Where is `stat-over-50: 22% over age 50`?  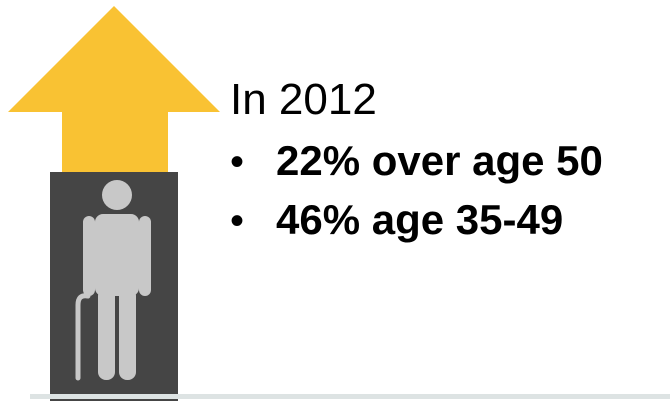
stat-over-50: 22% over age 50 is located at coordinates (439, 160).